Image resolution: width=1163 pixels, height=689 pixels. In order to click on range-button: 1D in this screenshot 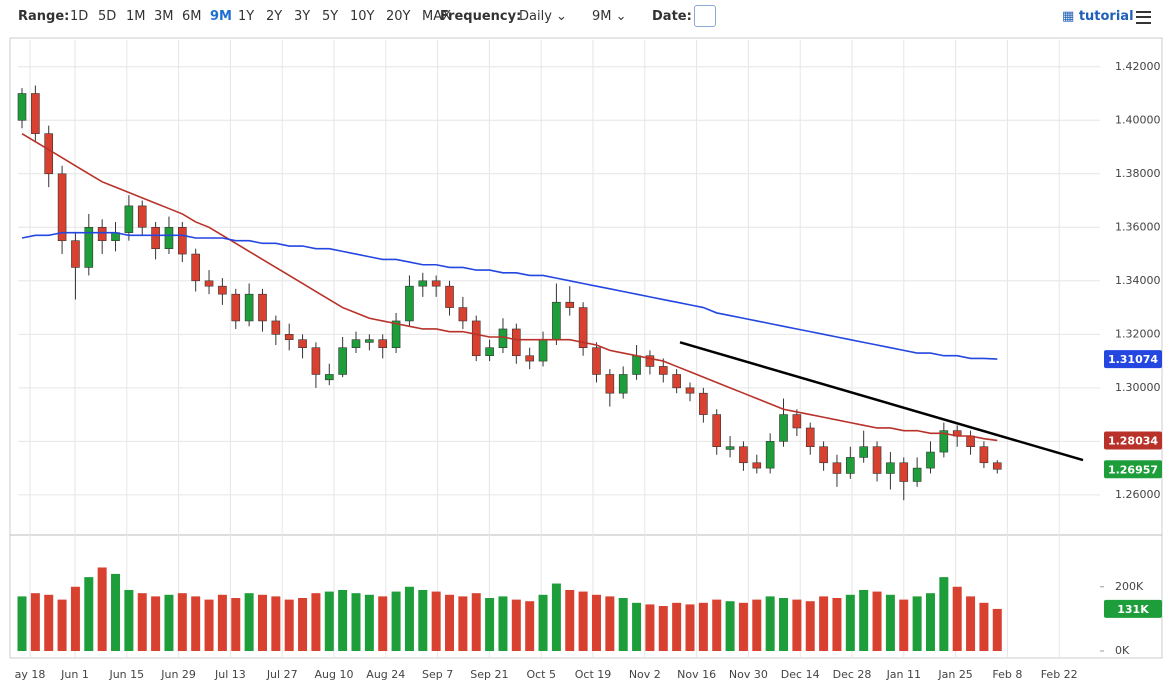, I will do `click(79, 16)`.